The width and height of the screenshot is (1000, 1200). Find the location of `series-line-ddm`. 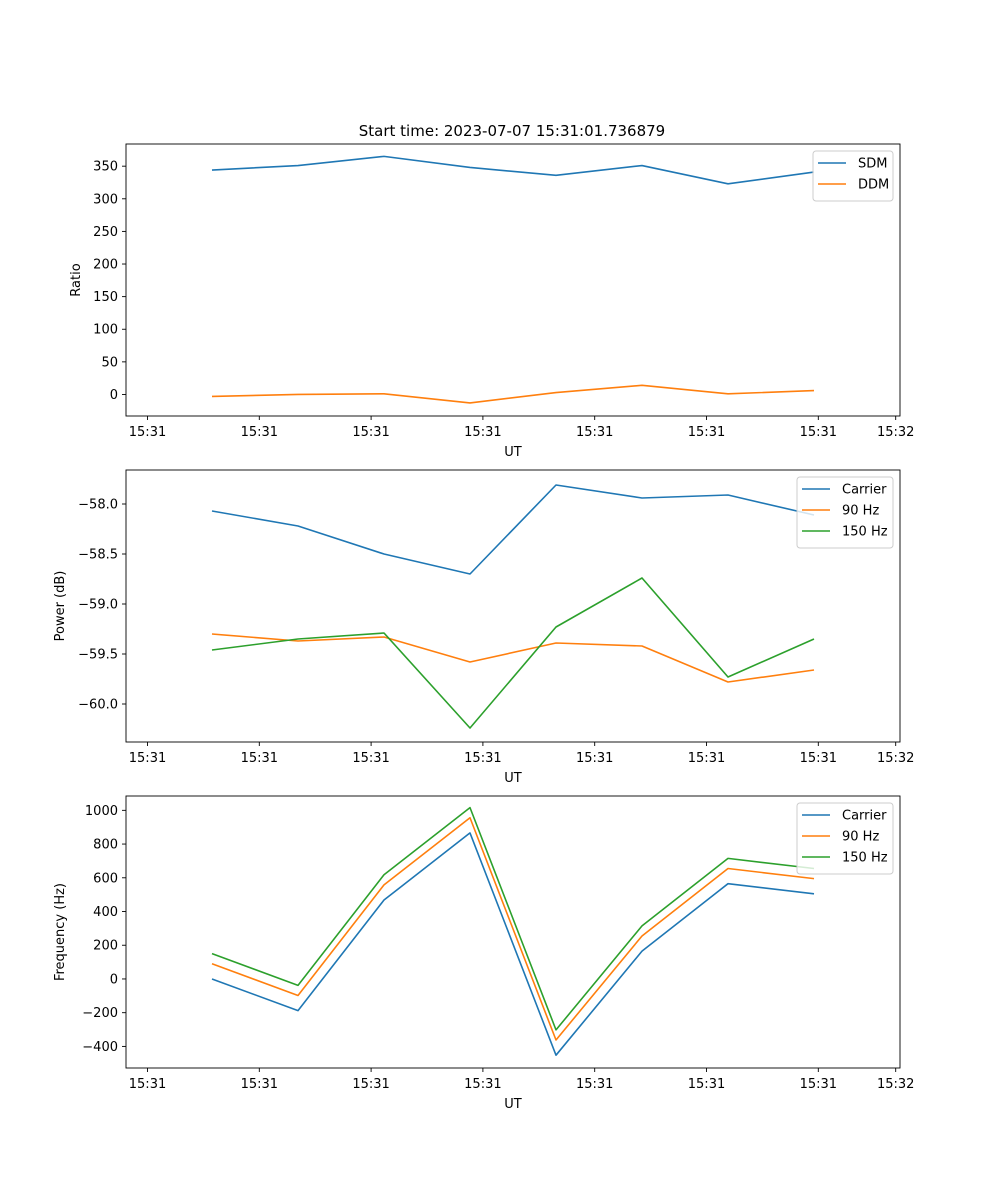

series-line-ddm is located at coordinates (513, 394).